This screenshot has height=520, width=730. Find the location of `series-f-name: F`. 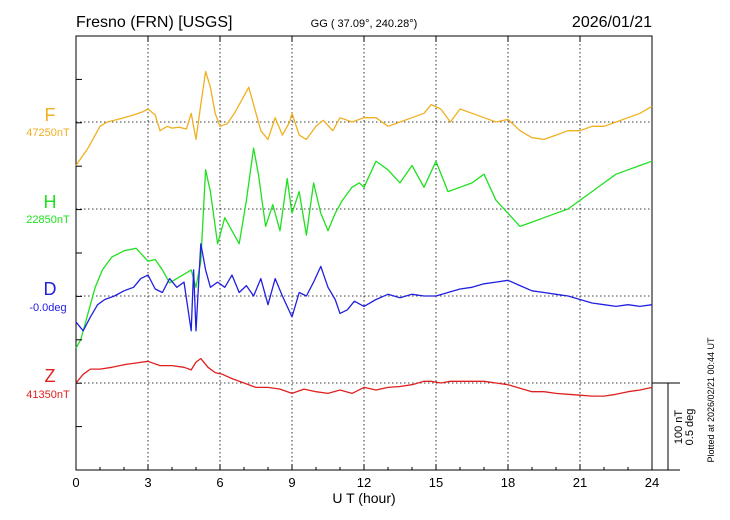

series-f-name: F is located at coordinates (50, 115).